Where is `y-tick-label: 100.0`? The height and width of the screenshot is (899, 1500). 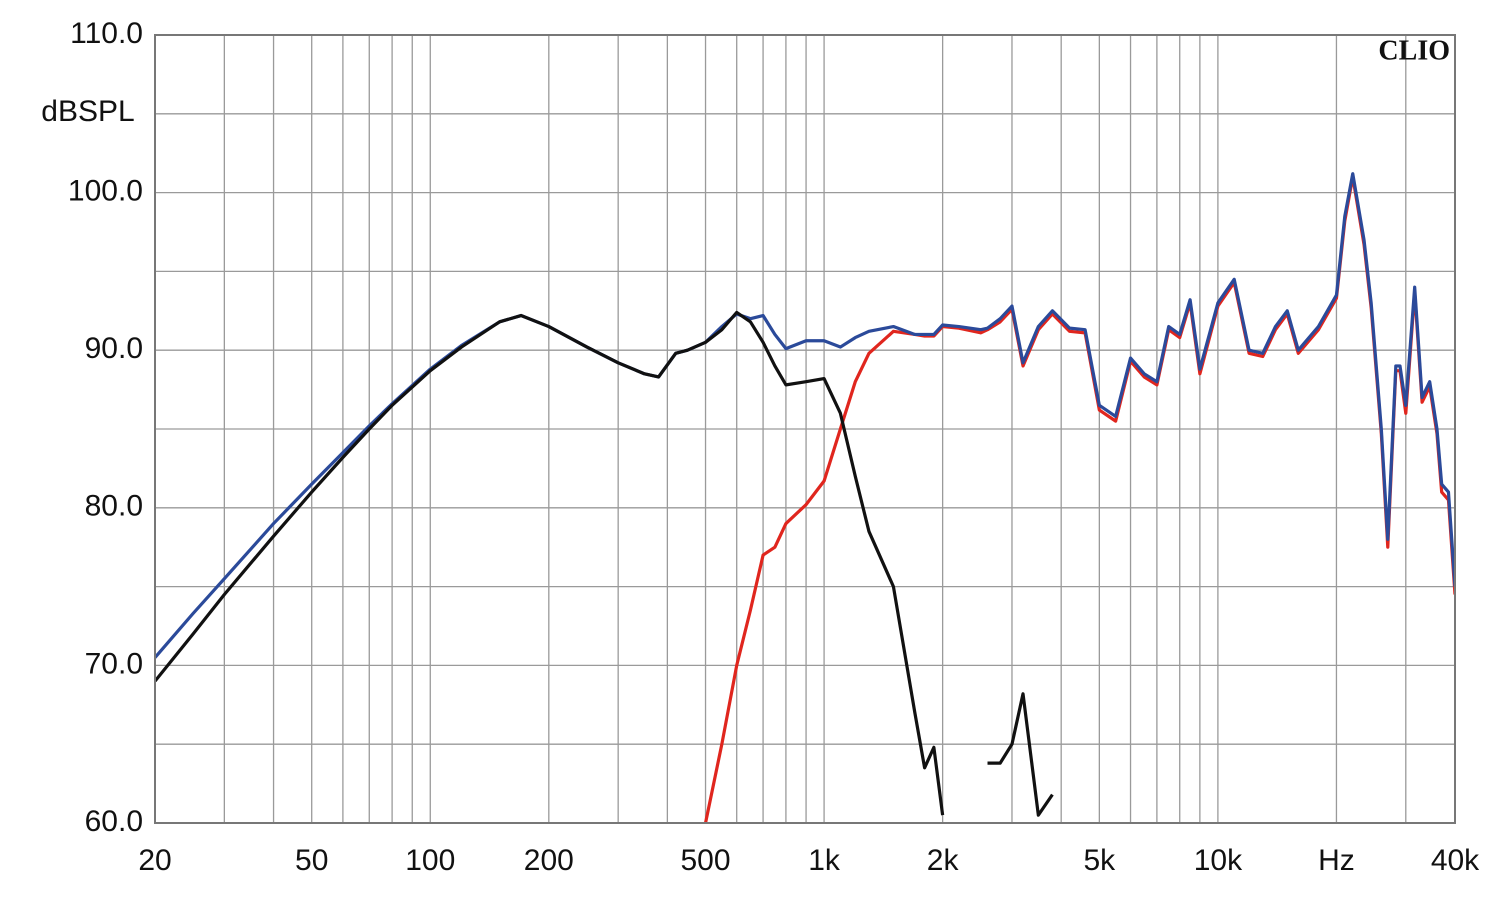 y-tick-label: 100.0 is located at coordinates (105, 191).